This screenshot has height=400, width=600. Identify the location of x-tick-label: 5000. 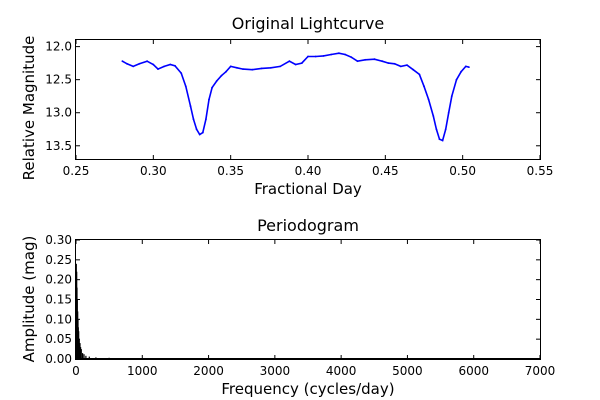
(407, 371).